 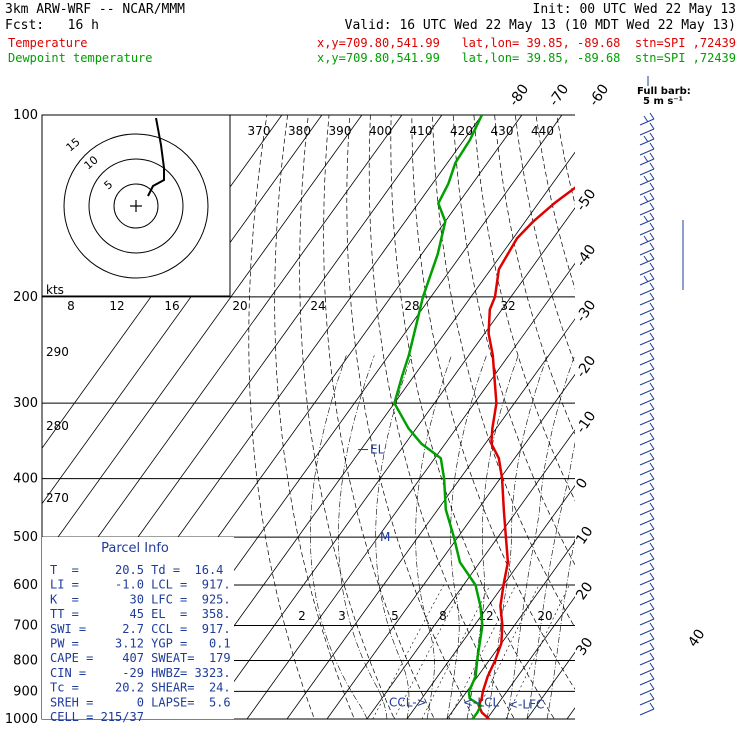 What do you see at coordinates (25, 297) in the screenshot?
I see `pressure-tick-label: 200` at bounding box center [25, 297].